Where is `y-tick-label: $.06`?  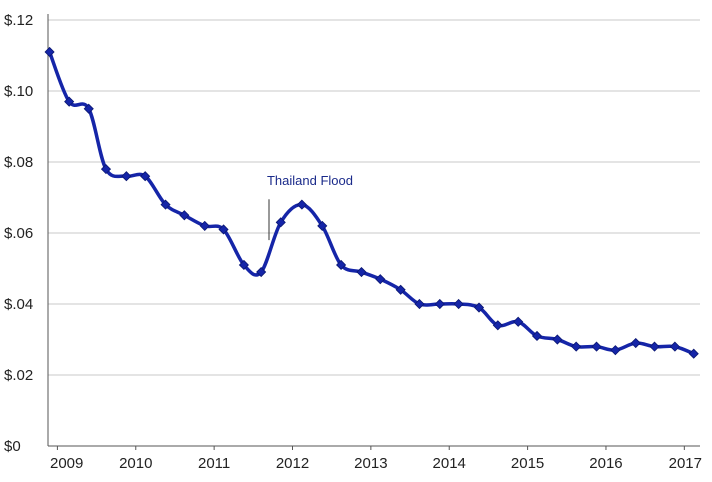
y-tick-label: $.06 is located at coordinates (18, 233).